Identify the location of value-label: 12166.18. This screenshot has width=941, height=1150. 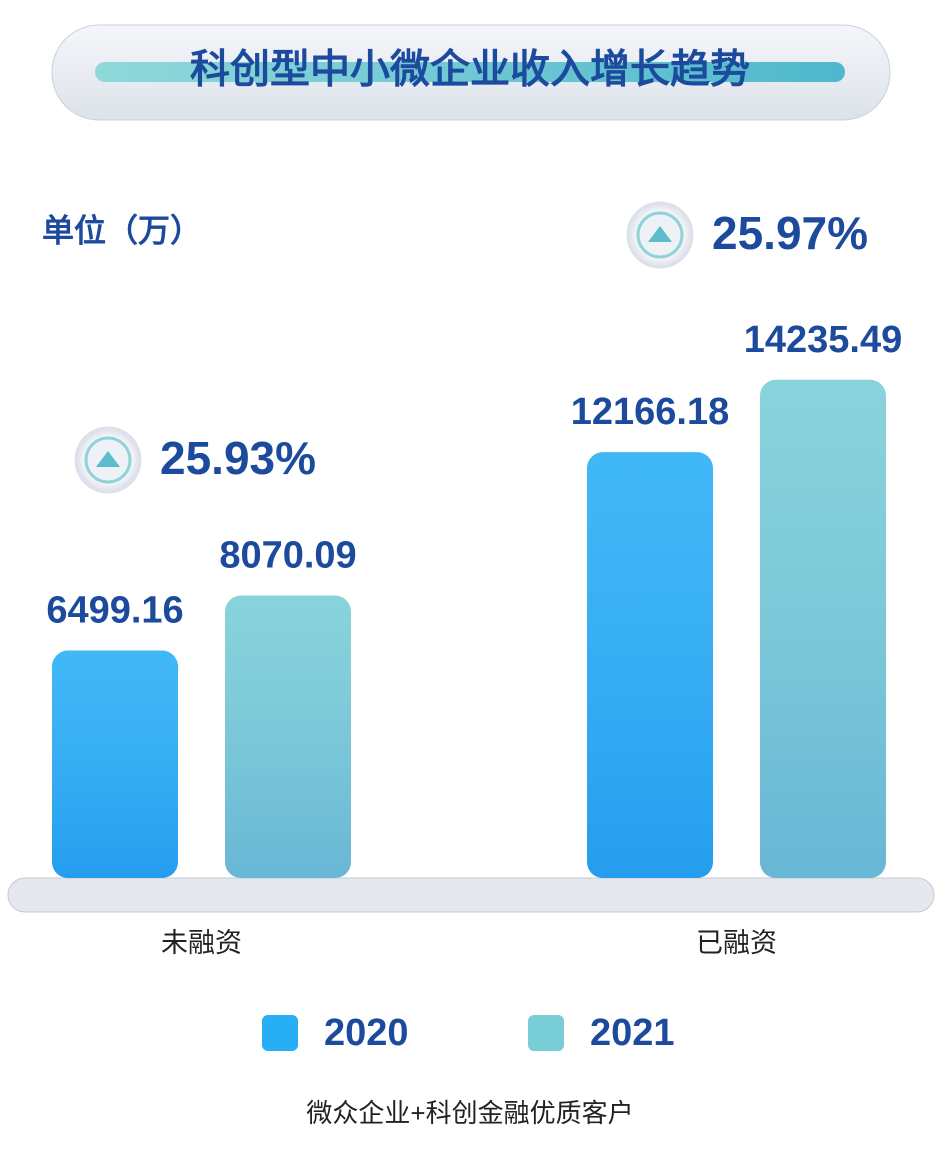
(650, 412).